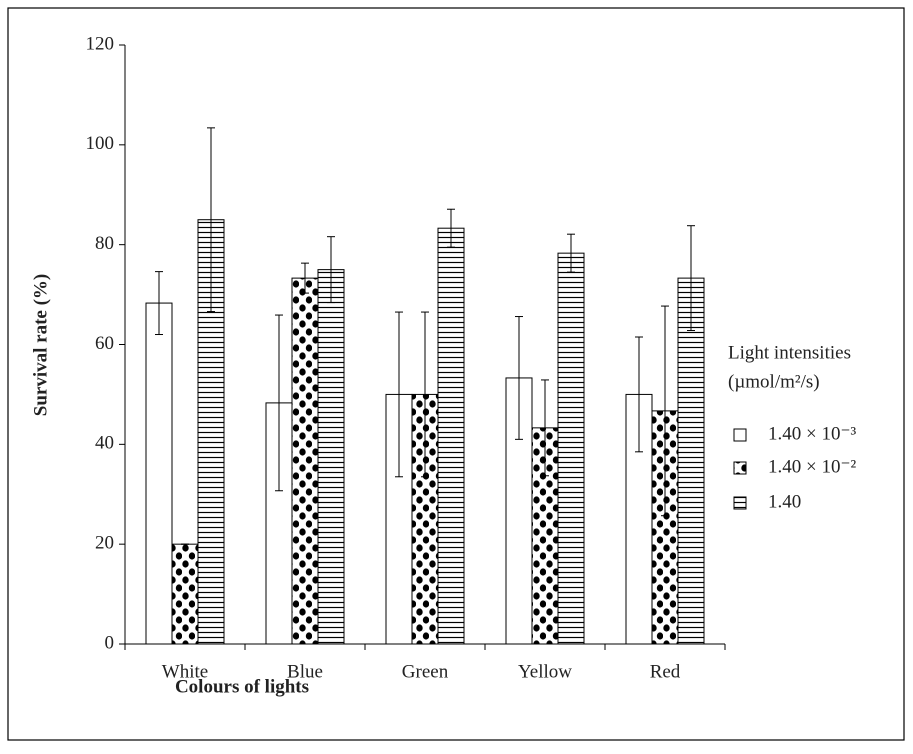 The image size is (913, 754). What do you see at coordinates (784, 501) in the screenshot?
I see `legend-label: 1.40` at bounding box center [784, 501].